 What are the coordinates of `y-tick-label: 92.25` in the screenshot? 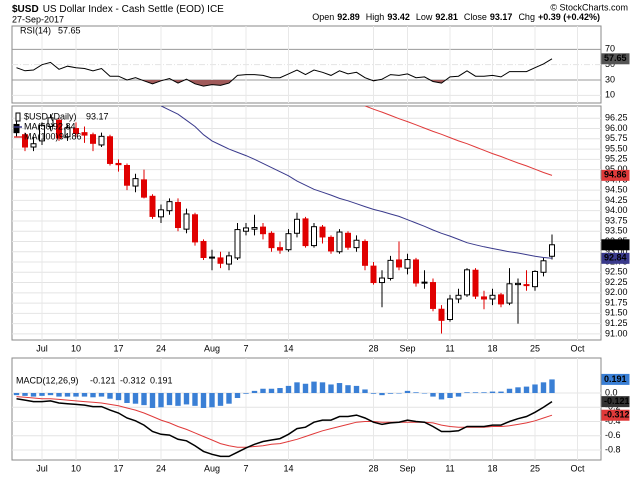 It's located at (616, 282).